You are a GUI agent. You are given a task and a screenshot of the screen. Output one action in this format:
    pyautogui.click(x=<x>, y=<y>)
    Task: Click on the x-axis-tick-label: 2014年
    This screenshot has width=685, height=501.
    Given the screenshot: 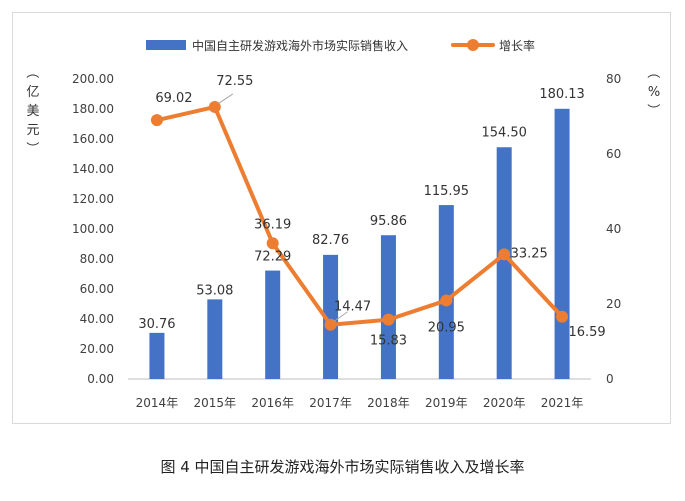 What is the action you would take?
    pyautogui.click(x=157, y=403)
    